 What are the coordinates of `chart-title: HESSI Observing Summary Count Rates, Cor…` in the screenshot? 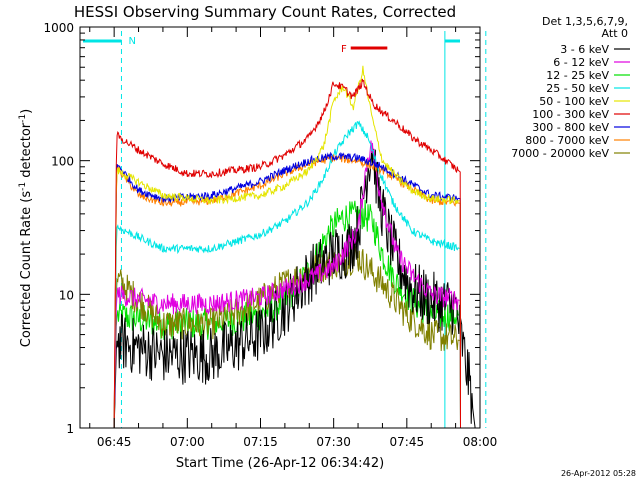 It's located at (265, 12).